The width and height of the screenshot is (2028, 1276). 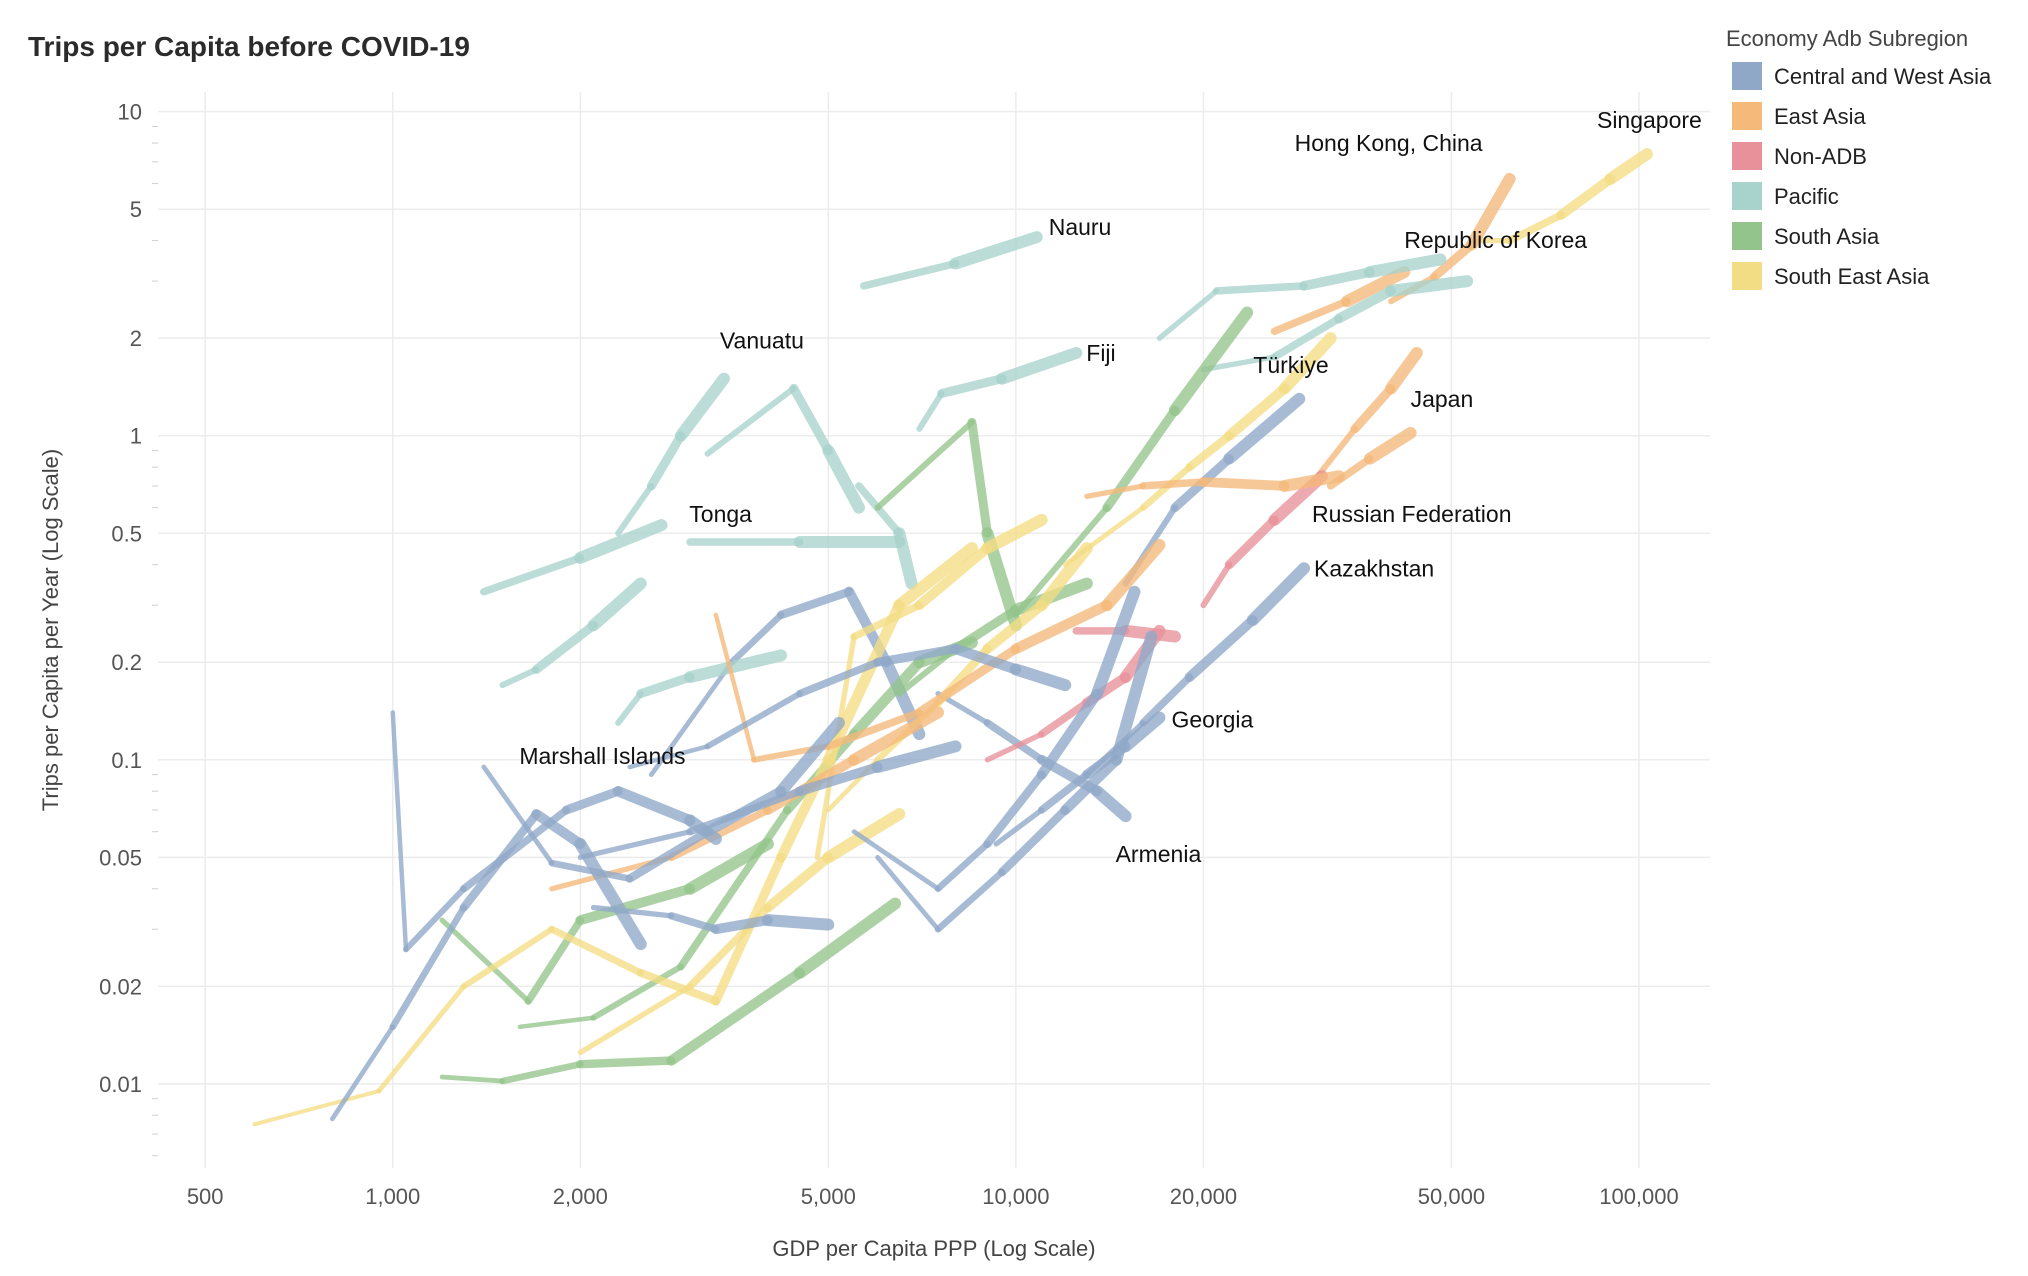 I want to click on x-tick-label: 1,000, so click(x=392, y=1196).